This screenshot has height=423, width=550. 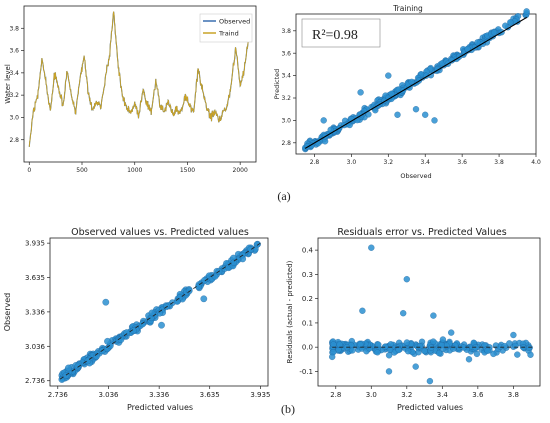 What do you see at coordinates (240, 170) in the screenshot?
I see `x-tick-label: 2000` at bounding box center [240, 170].